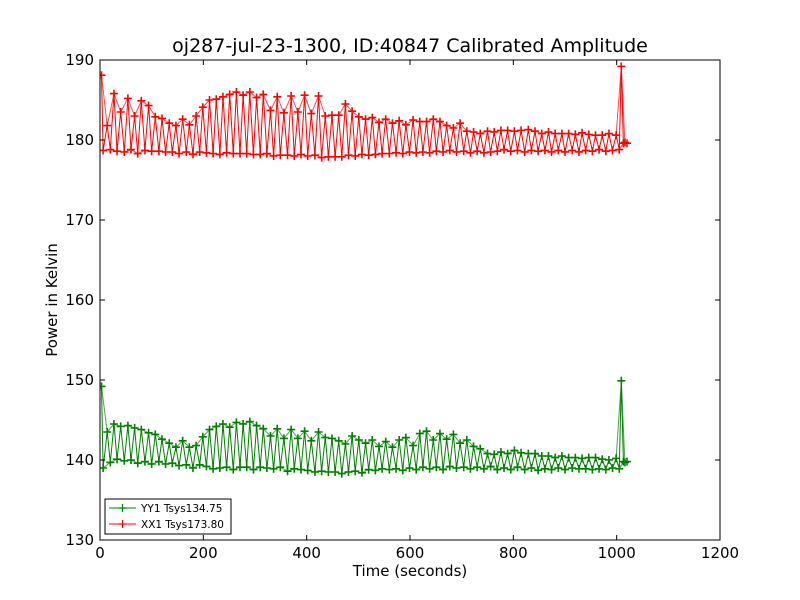 Image resolution: width=800 pixels, height=600 pixels. Describe the element at coordinates (410, 571) in the screenshot. I see `x-axis-label: Time (seconds)` at that location.